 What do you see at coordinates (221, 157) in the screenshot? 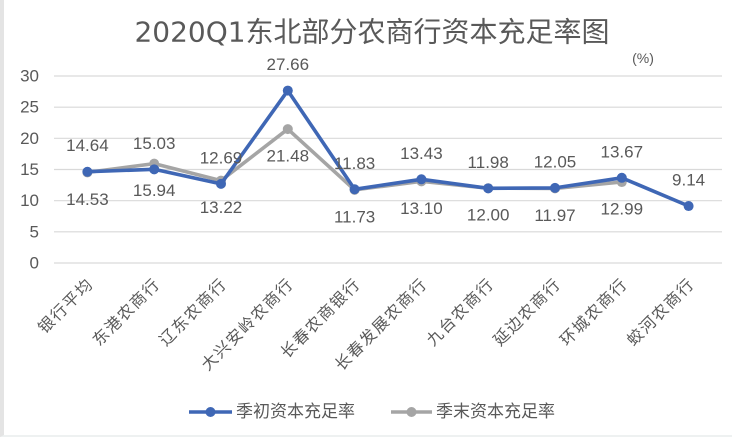
I see `data-label: 12.69` at bounding box center [221, 157].